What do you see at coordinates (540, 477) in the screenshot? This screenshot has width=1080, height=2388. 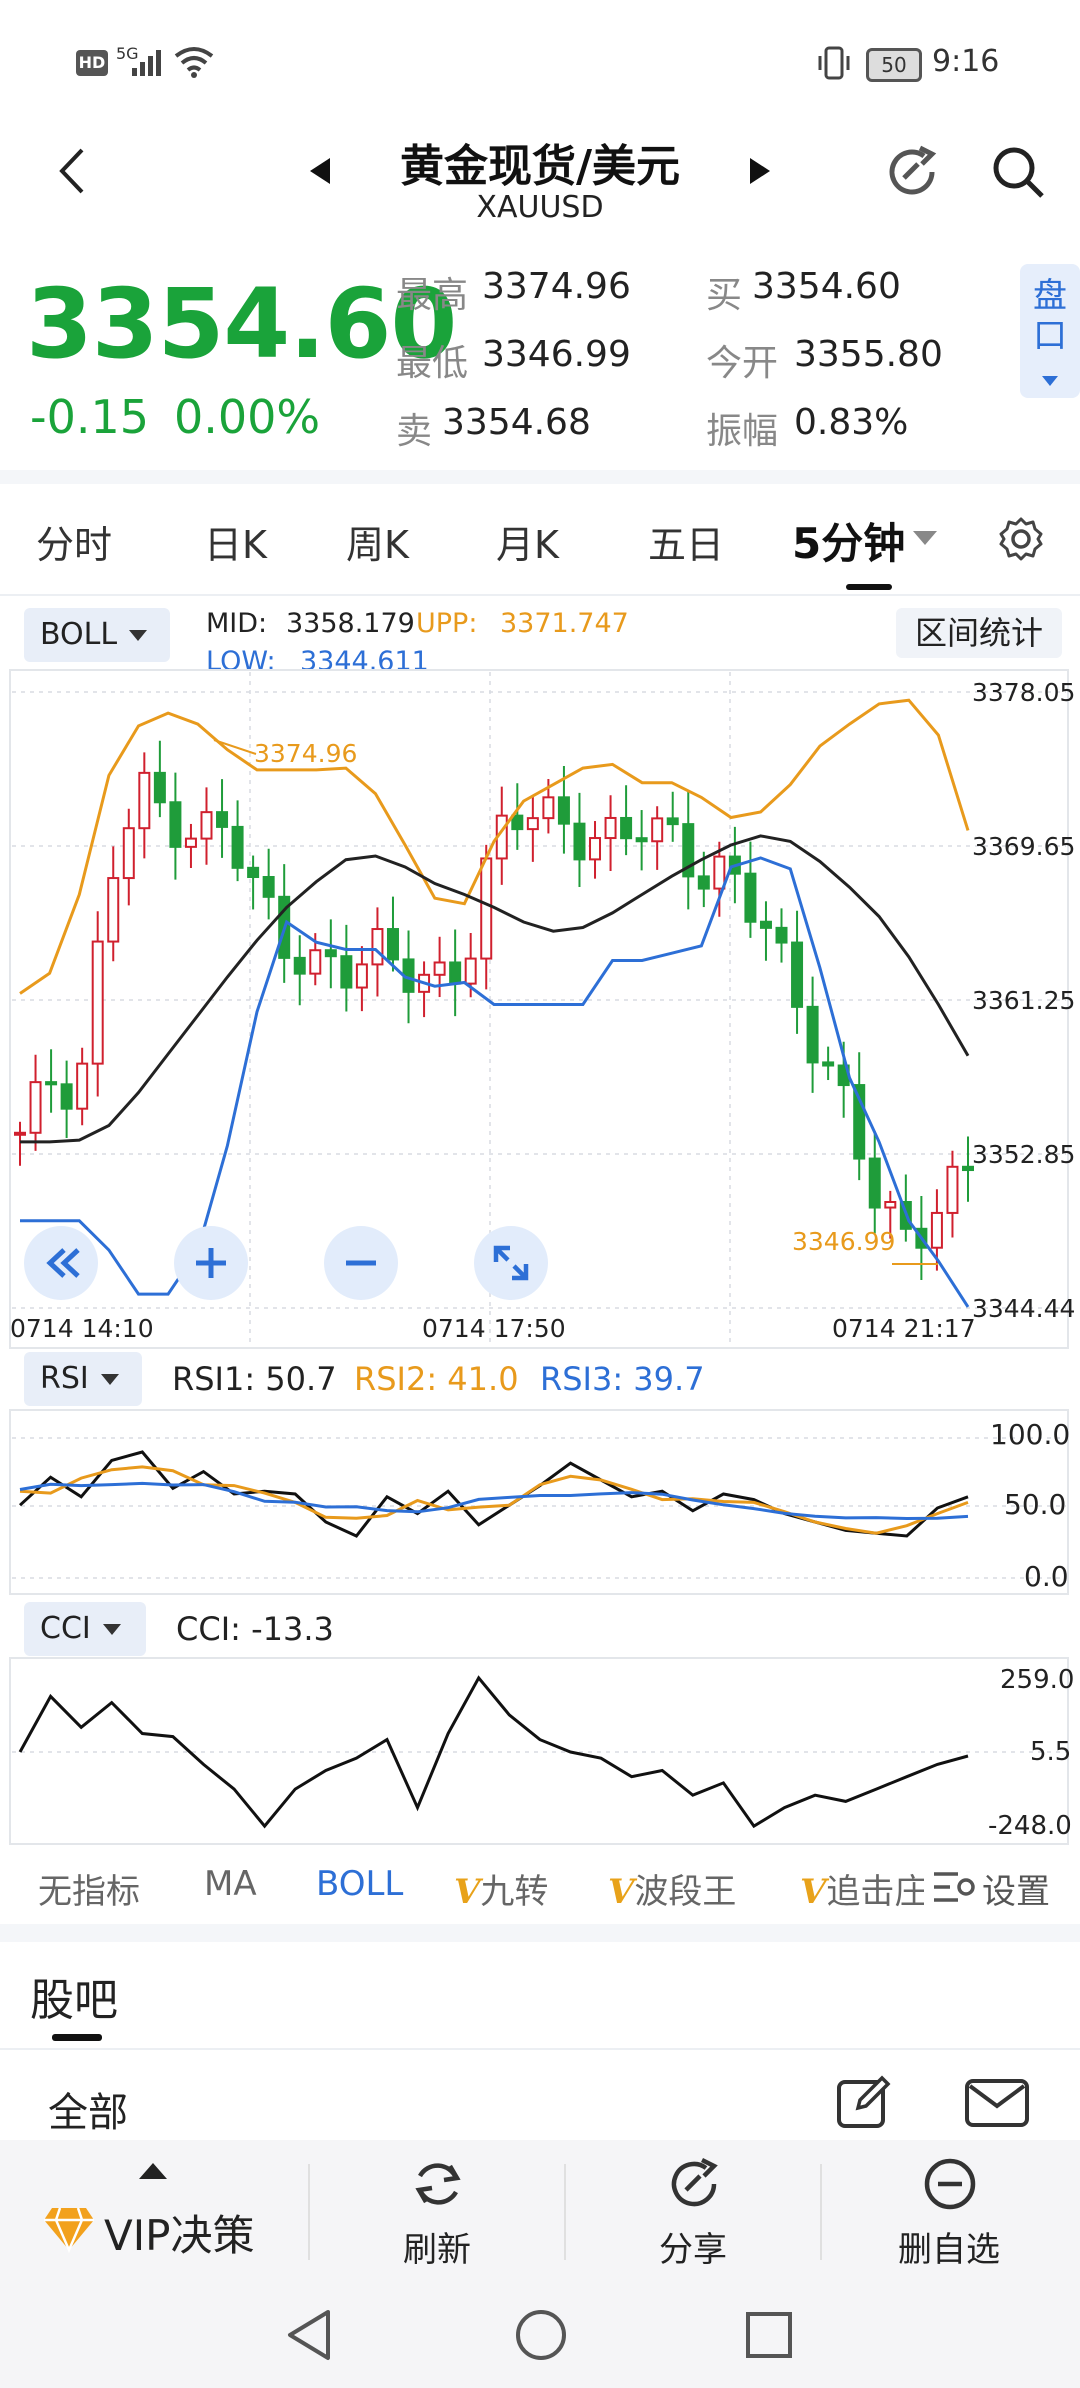 I see `divider` at bounding box center [540, 477].